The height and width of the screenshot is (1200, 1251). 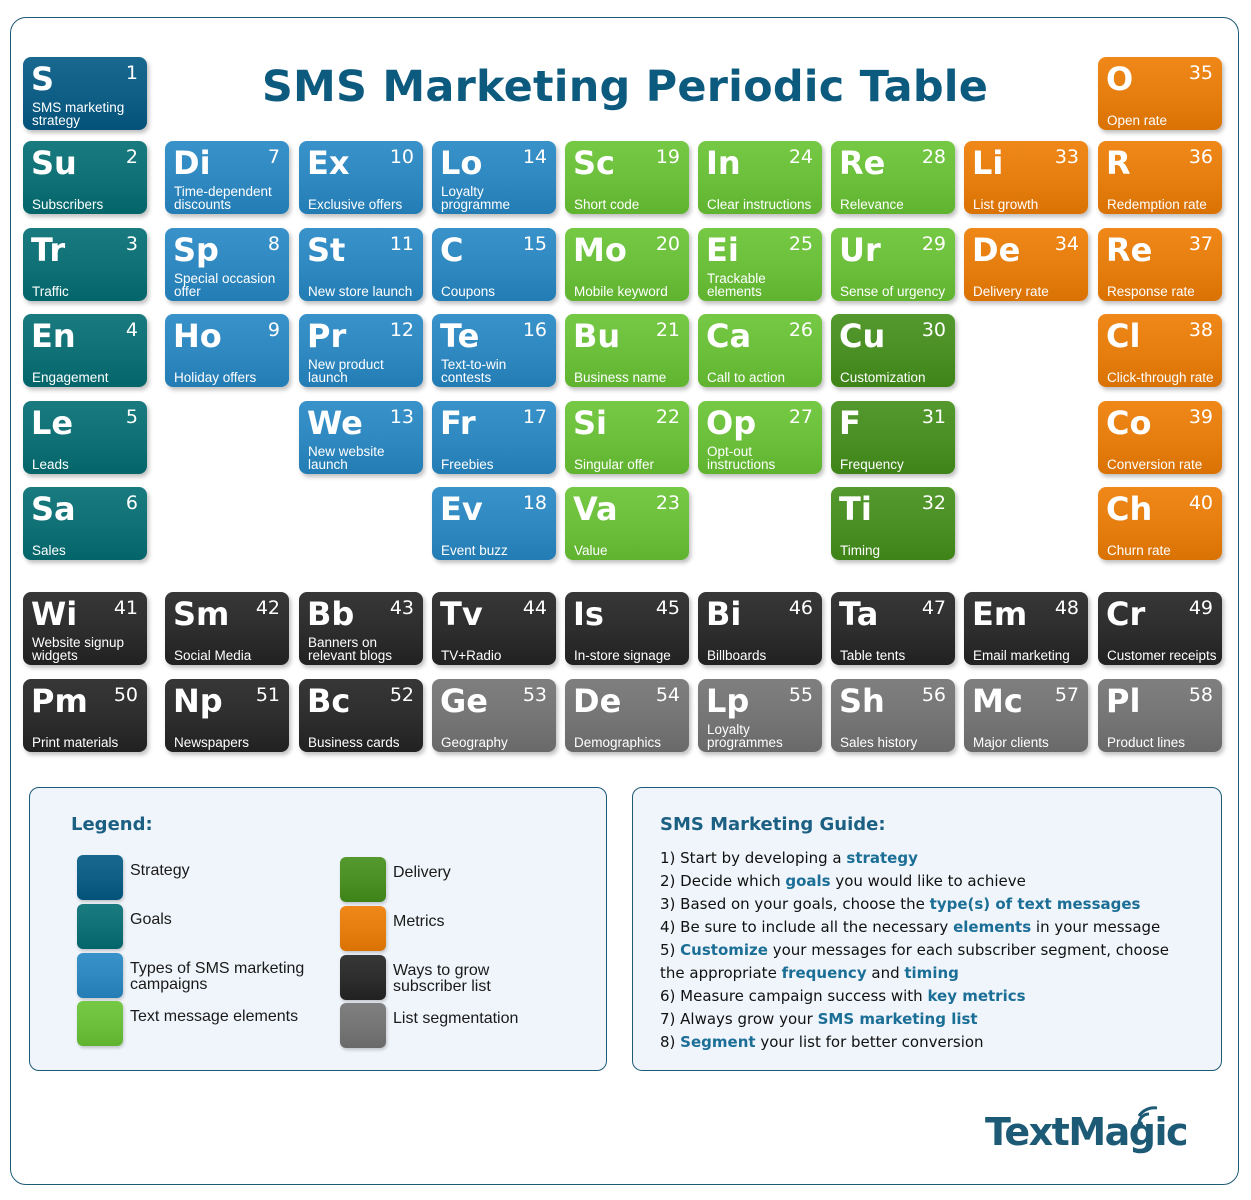 What do you see at coordinates (355, 204) in the screenshot?
I see `element-name: Exclusive offers` at bounding box center [355, 204].